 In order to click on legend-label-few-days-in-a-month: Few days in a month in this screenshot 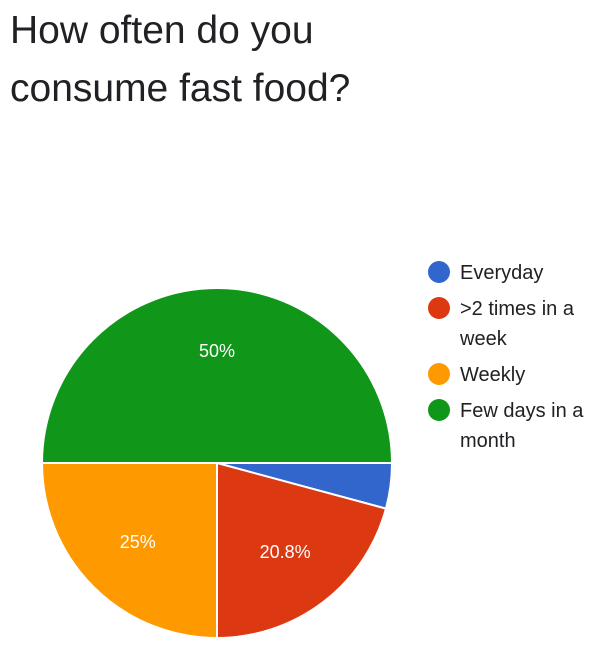, I will do `click(522, 426)`.